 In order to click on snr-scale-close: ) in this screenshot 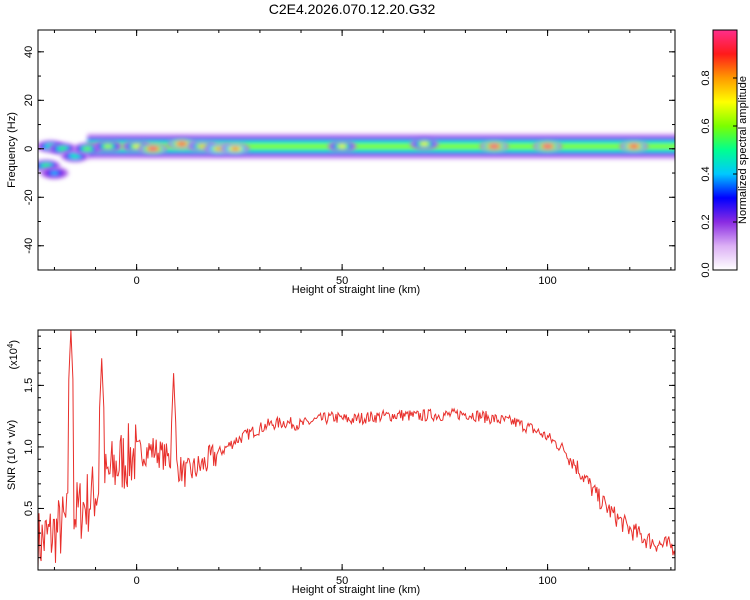, I will do `click(14, 342)`.